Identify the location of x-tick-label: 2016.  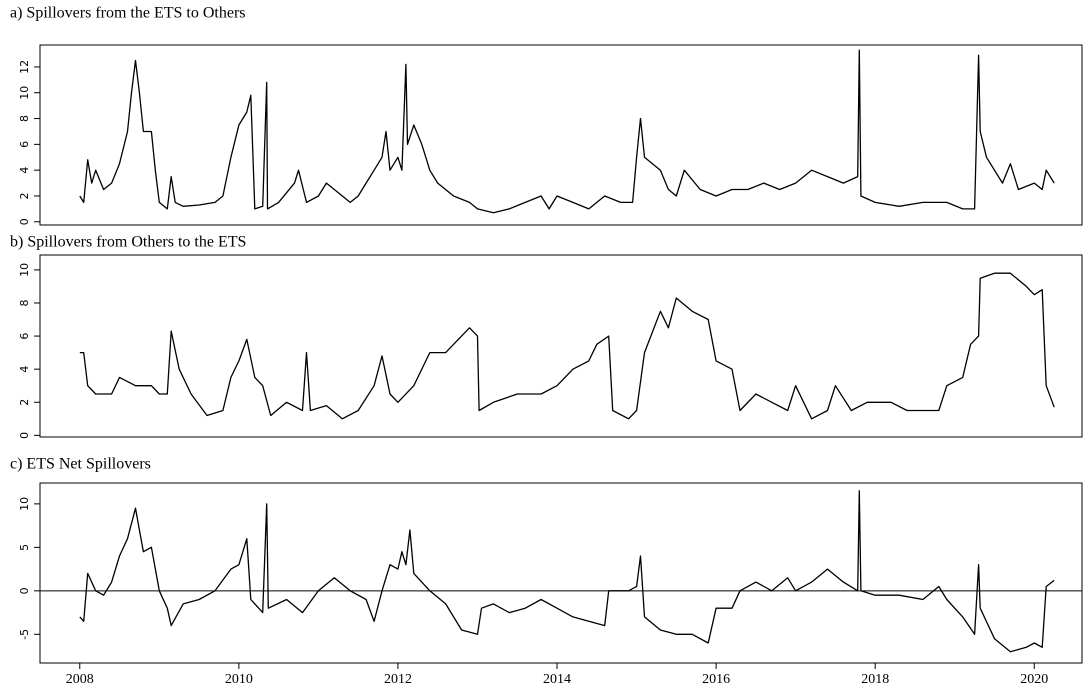
(716, 679).